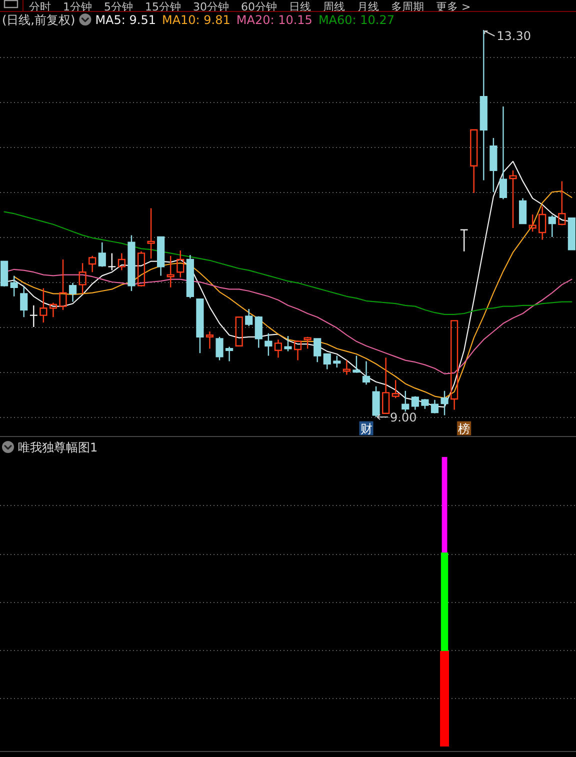 The image size is (576, 757). Describe the element at coordinates (334, 7) in the screenshot. I see `text: 周线` at that location.